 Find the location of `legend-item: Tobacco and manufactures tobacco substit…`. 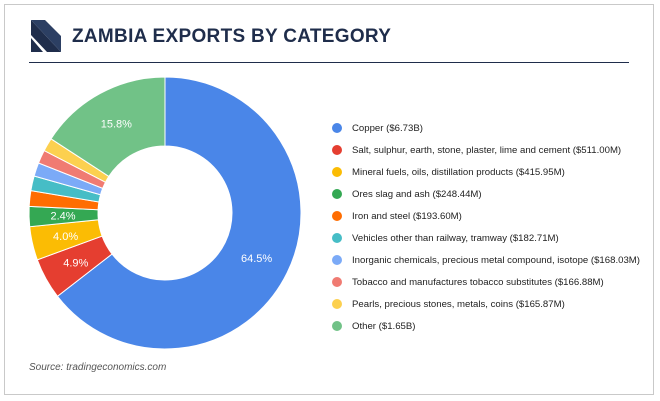

legend-item: Tobacco and manufactures tobacco substit… is located at coordinates (489, 282).